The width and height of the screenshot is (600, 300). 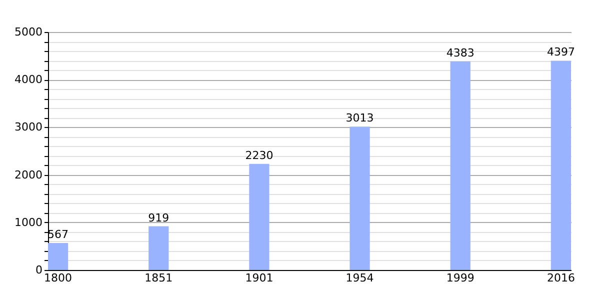 I want to click on data-label: 567, so click(x=58, y=235).